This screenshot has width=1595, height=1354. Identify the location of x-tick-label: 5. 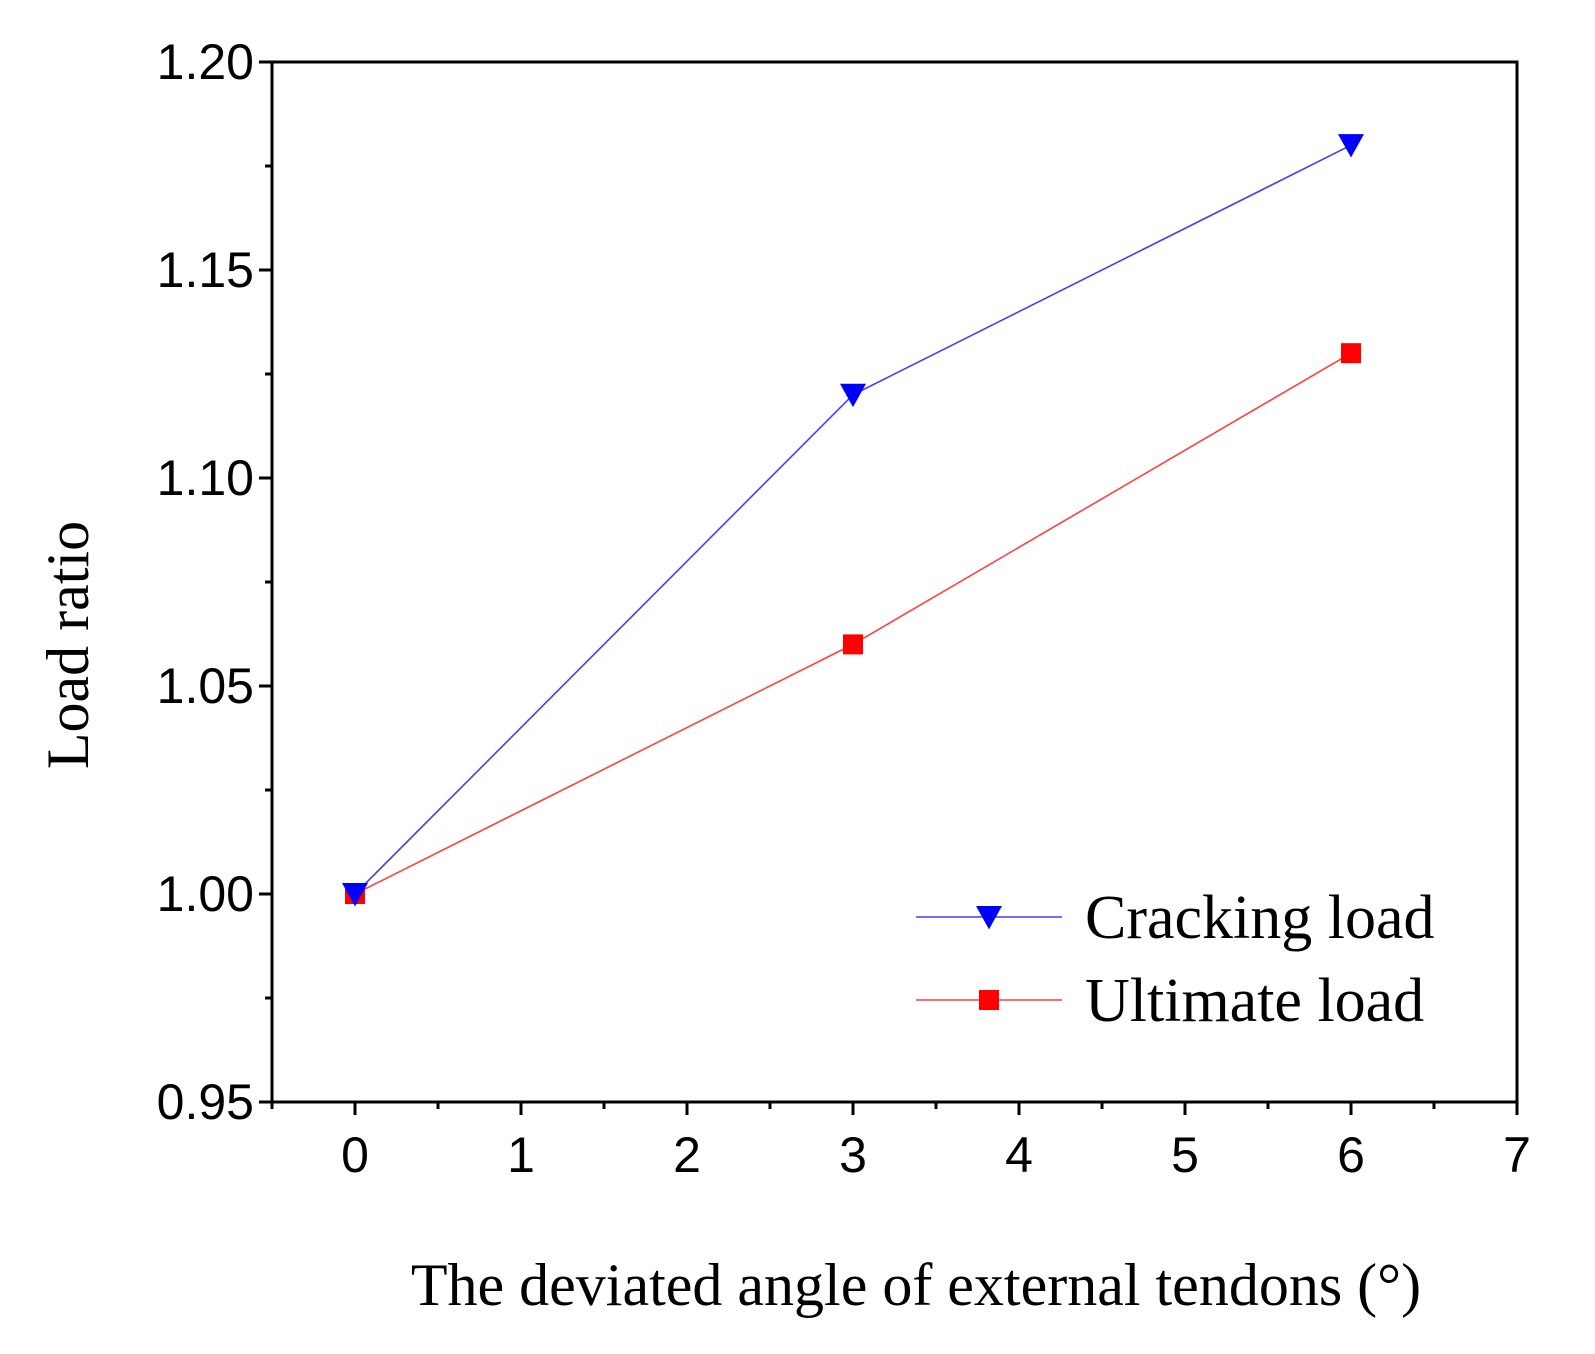
(1185, 1155).